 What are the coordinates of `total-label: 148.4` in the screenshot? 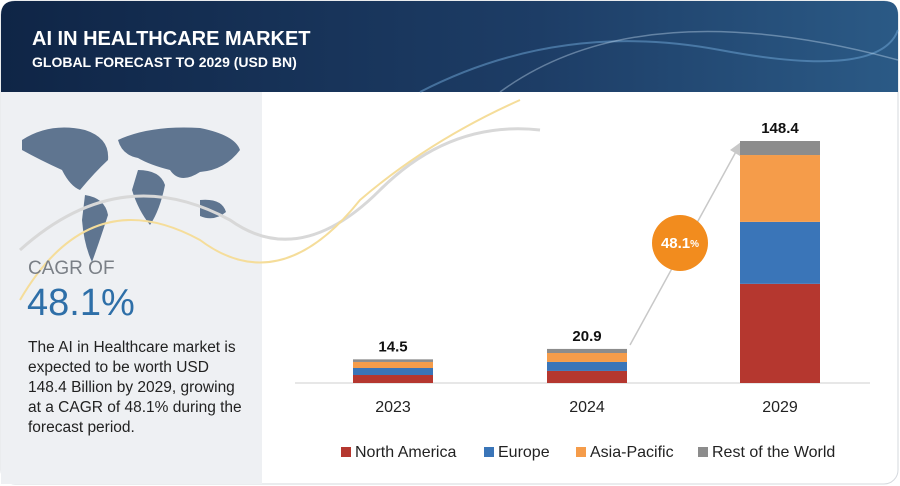 It's located at (780, 128).